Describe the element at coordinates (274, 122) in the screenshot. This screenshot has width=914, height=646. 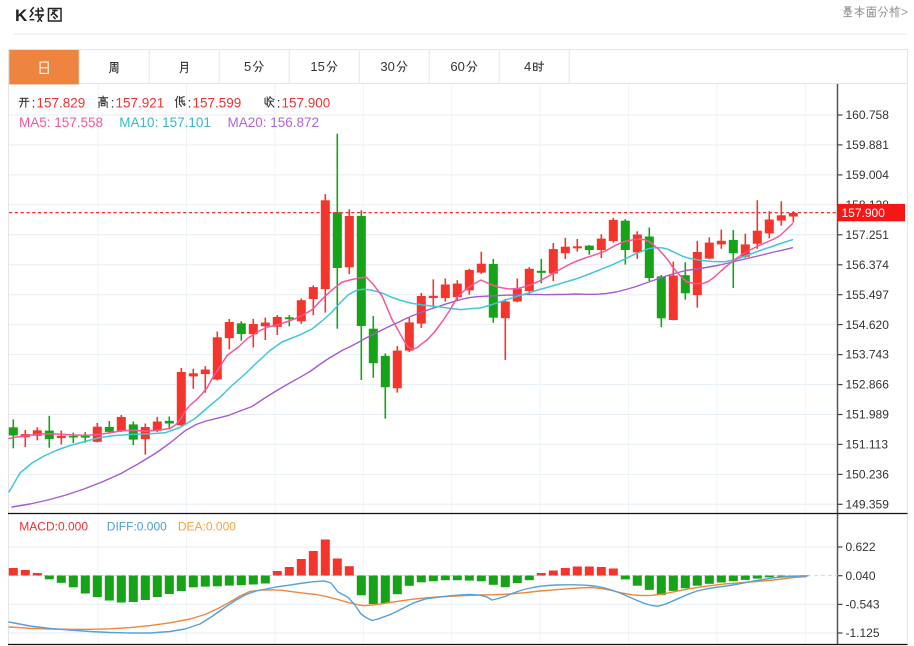
I see `svg-text: MA20: 156.872` at that location.